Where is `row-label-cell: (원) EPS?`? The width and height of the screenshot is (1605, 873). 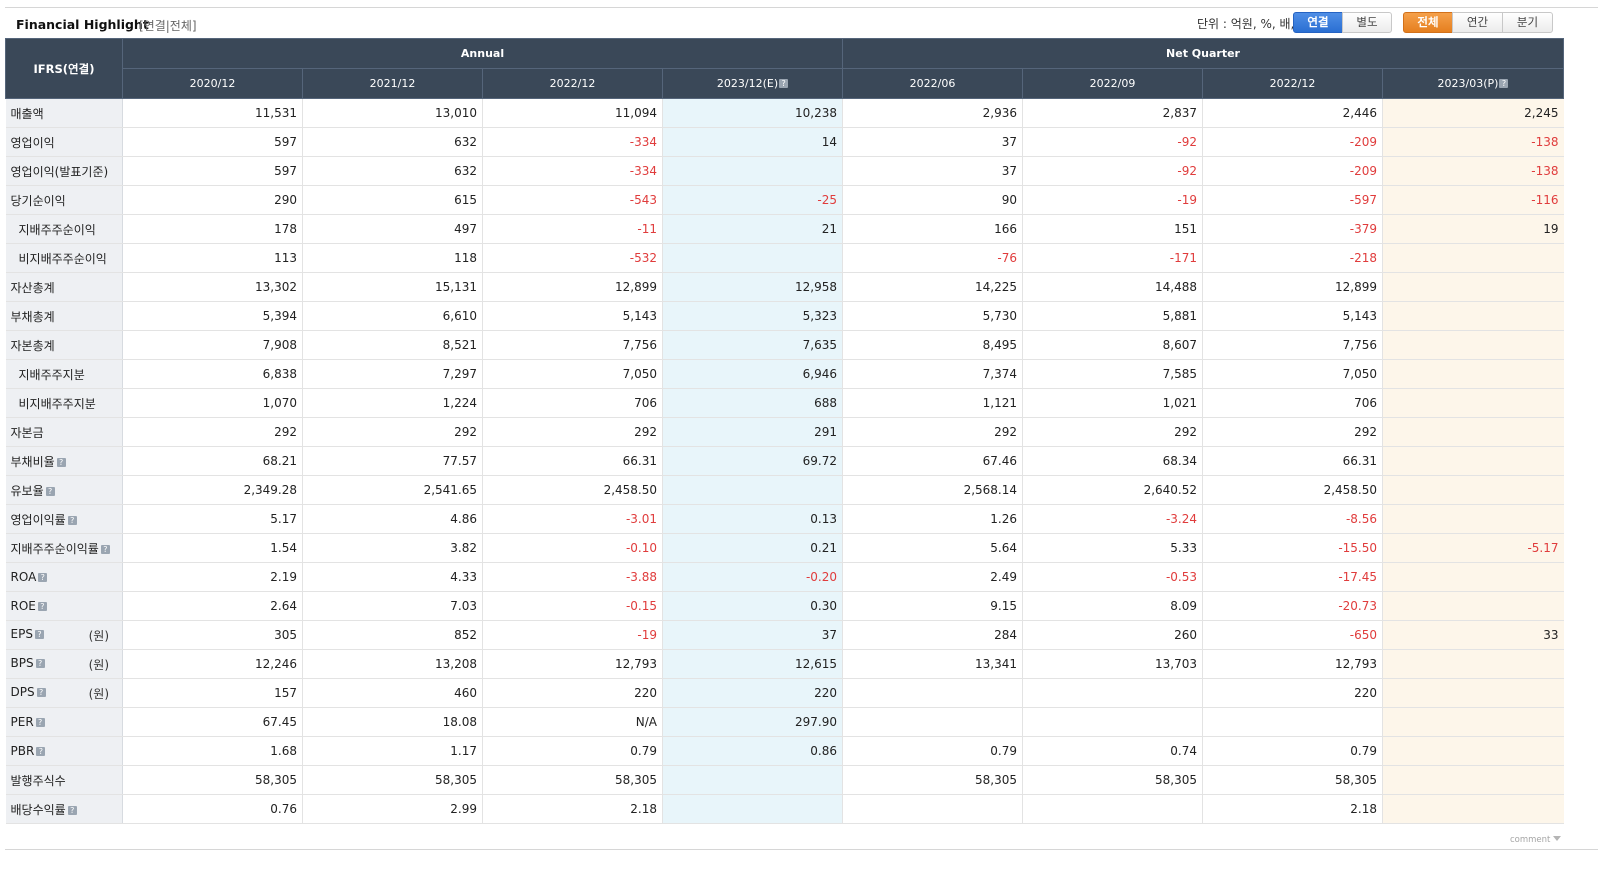
row-label-cell: (원) EPS? is located at coordinates (64, 635).